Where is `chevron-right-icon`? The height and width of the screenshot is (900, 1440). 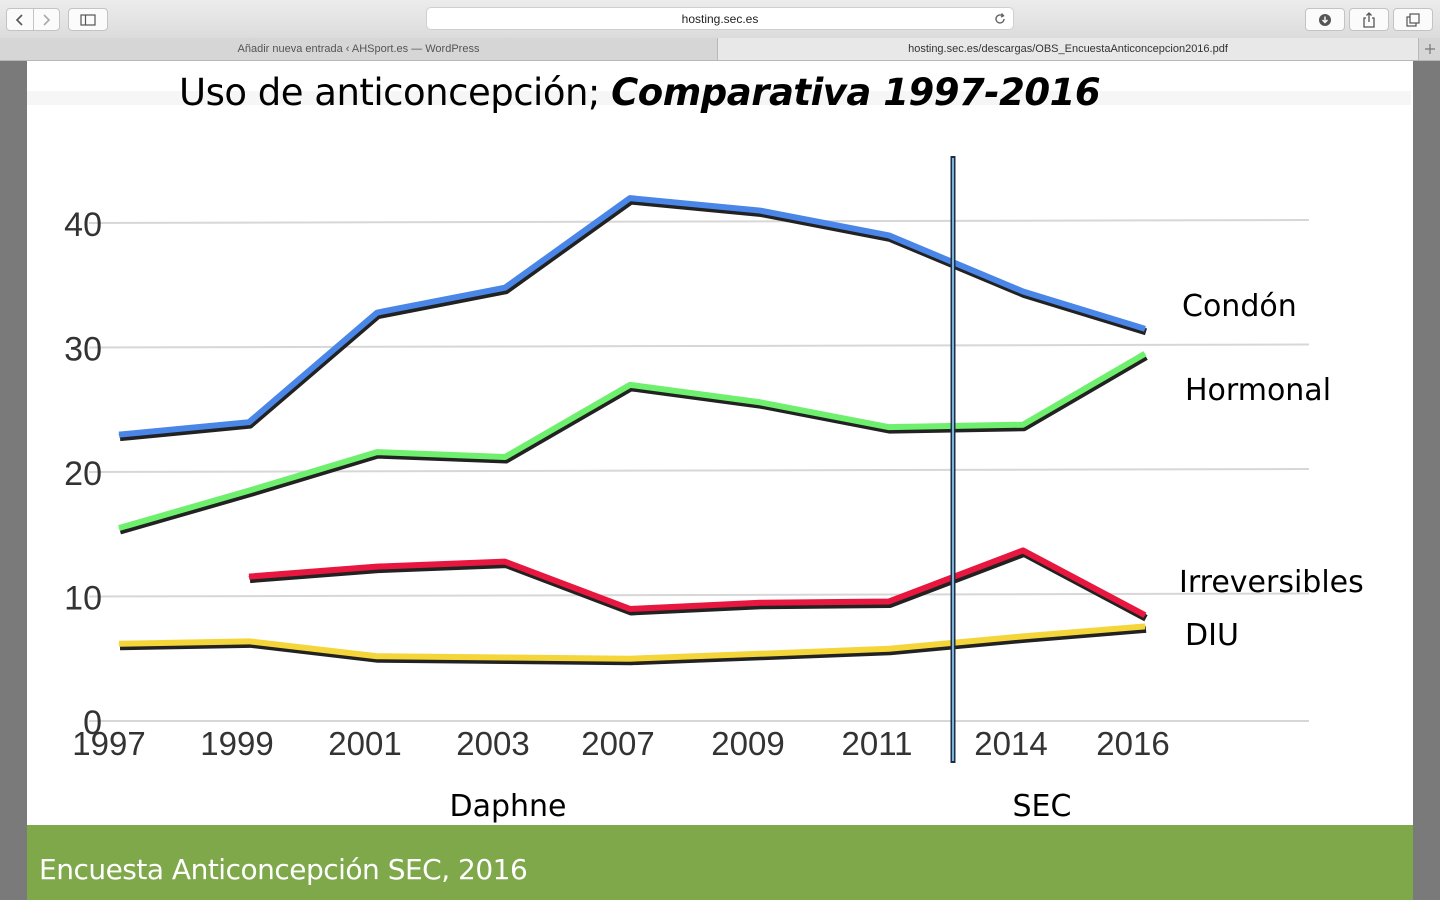
chevron-right-icon is located at coordinates (47, 19).